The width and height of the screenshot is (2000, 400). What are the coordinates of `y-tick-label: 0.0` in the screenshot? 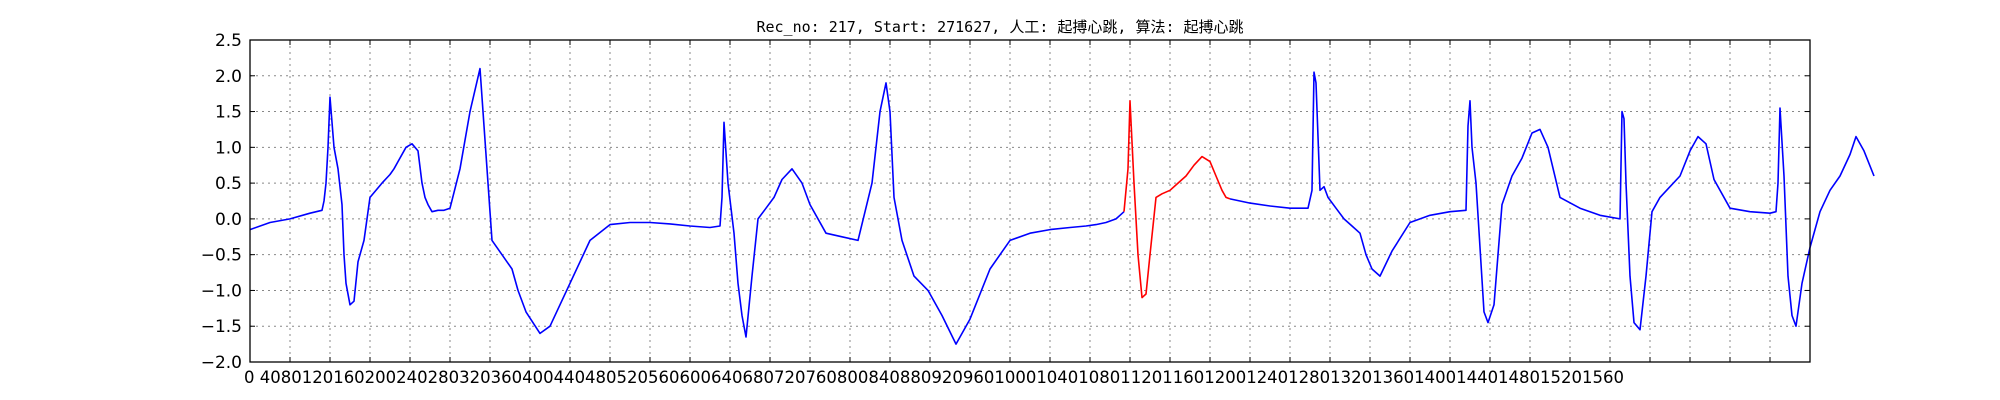 It's located at (228, 220).